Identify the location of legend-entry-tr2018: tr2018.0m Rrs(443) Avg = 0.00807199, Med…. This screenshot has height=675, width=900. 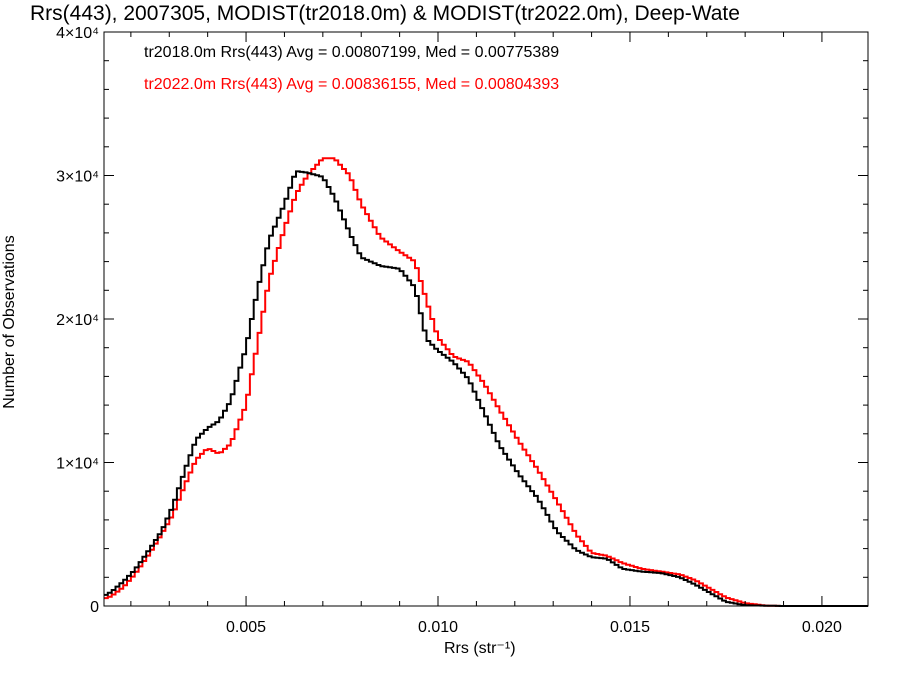
(352, 52).